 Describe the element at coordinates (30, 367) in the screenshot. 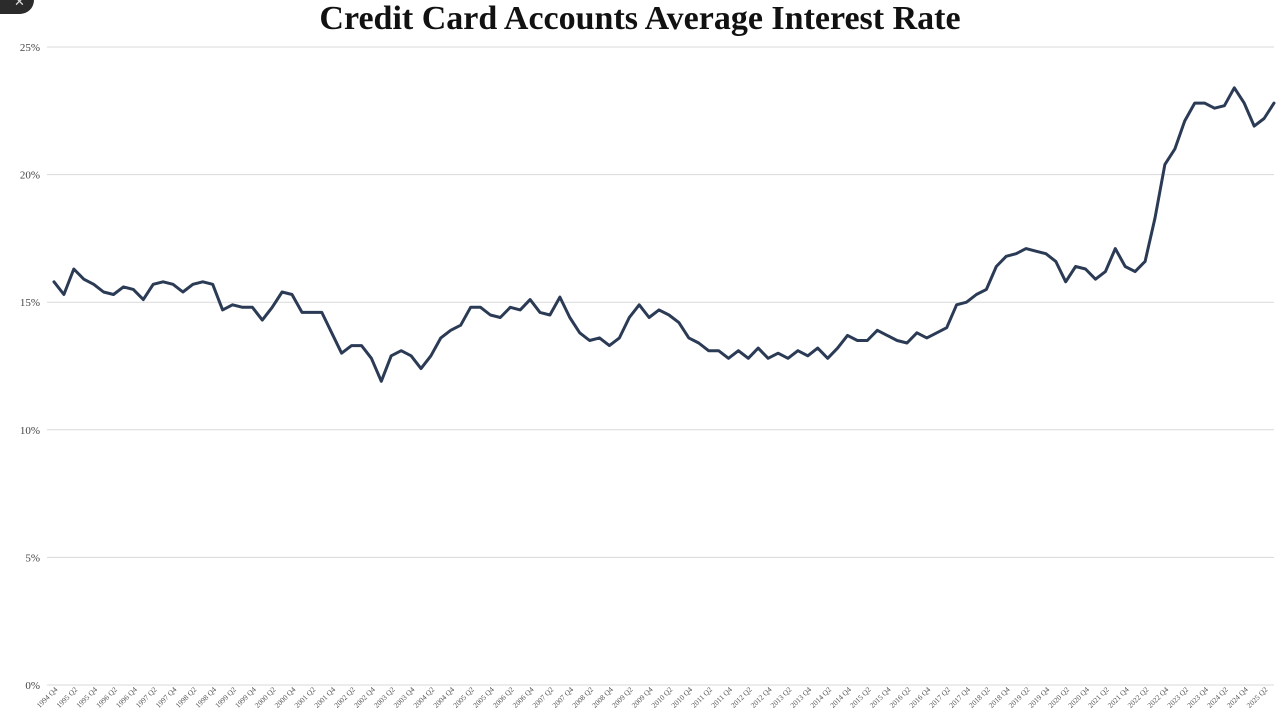

I see `y-axis: 0% 5% 10% 15% 20% 25%` at that location.